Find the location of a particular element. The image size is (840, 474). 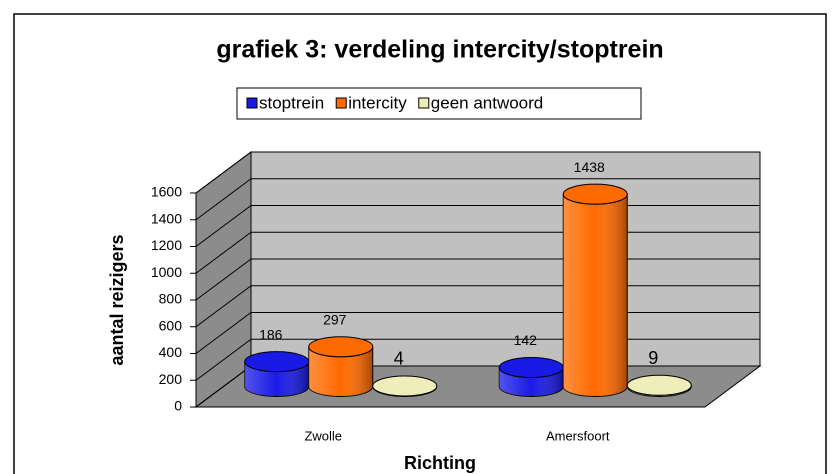

x-tick-label: Zwolle is located at coordinates (323, 435).